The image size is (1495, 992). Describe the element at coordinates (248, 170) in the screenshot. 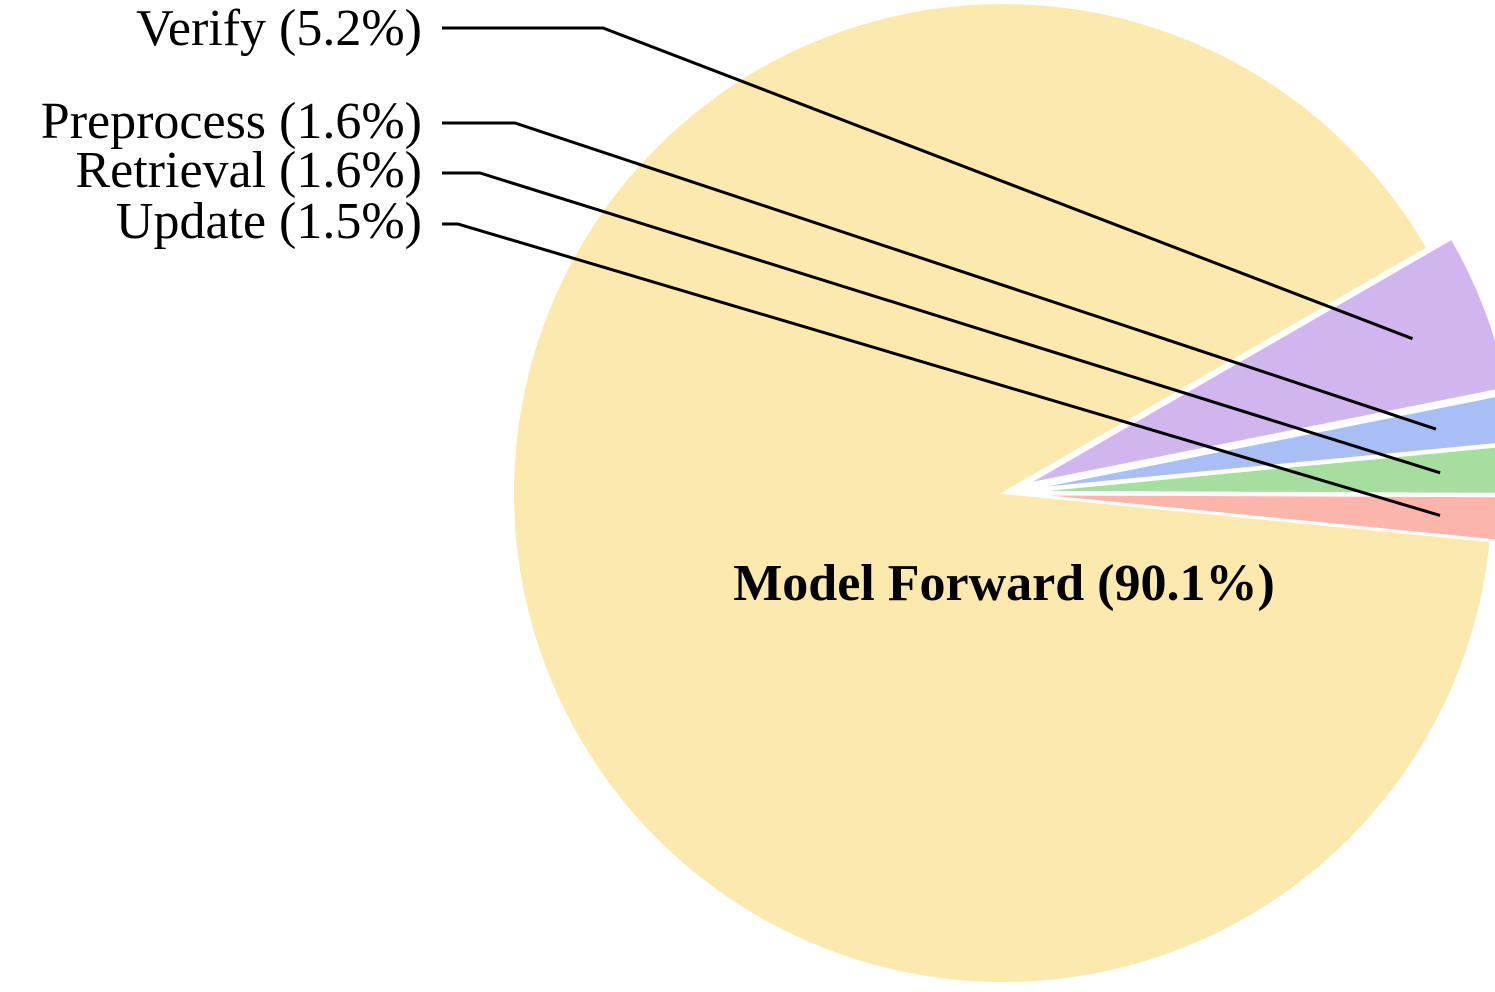

I see `slice-label-retrieval: Retrieval (1.6%)` at that location.